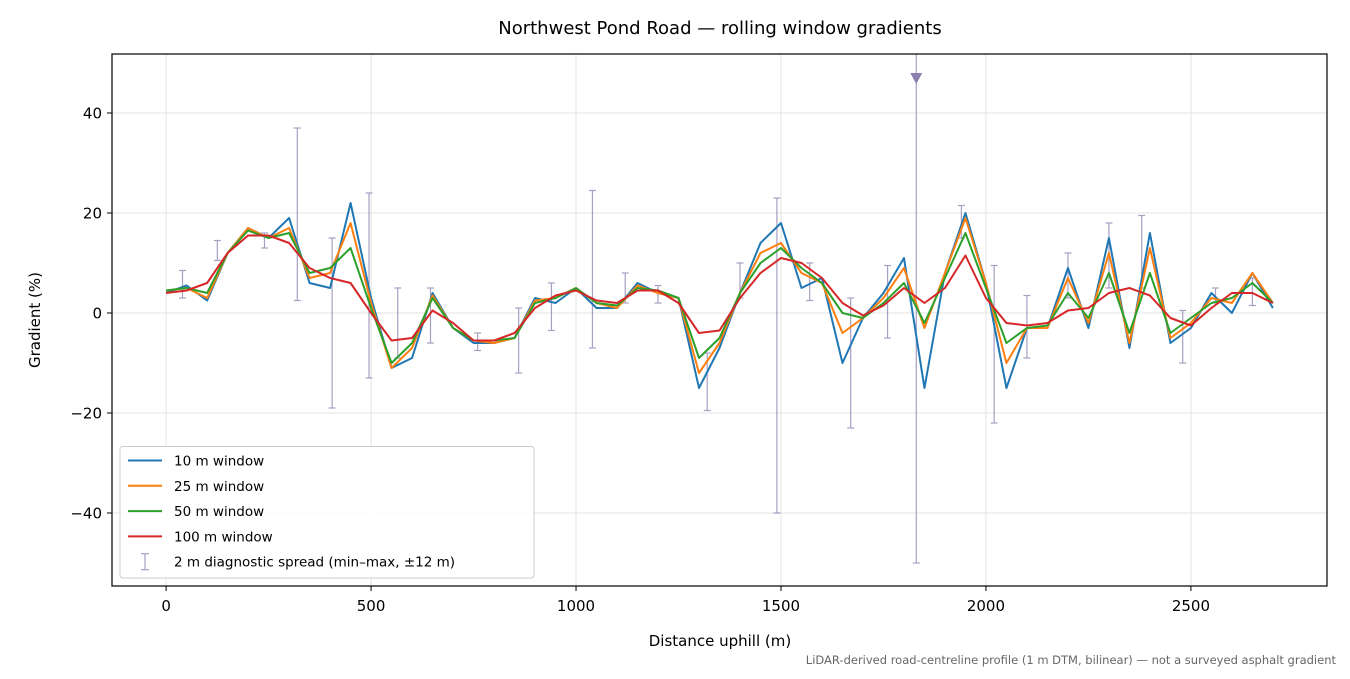  I want to click on series-line, so click(719, 288).